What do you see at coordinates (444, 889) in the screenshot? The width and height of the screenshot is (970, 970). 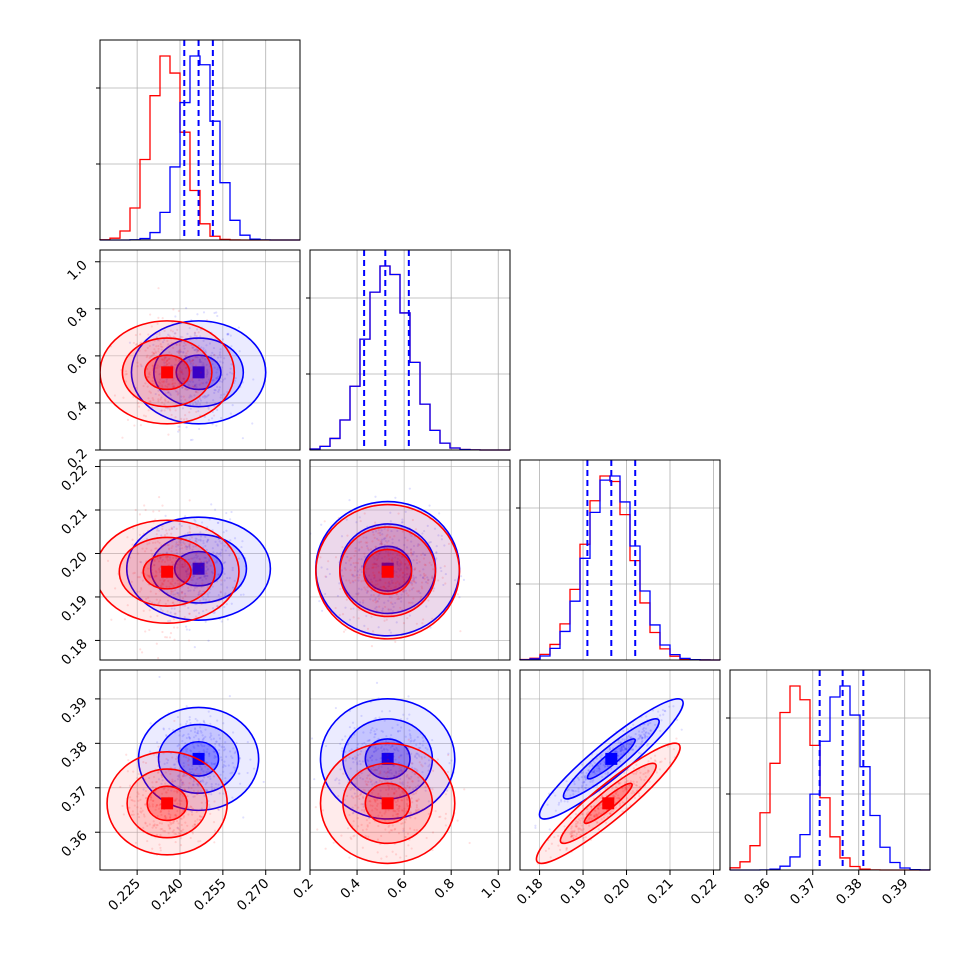 I see `x-tick-label: 0.8` at bounding box center [444, 889].